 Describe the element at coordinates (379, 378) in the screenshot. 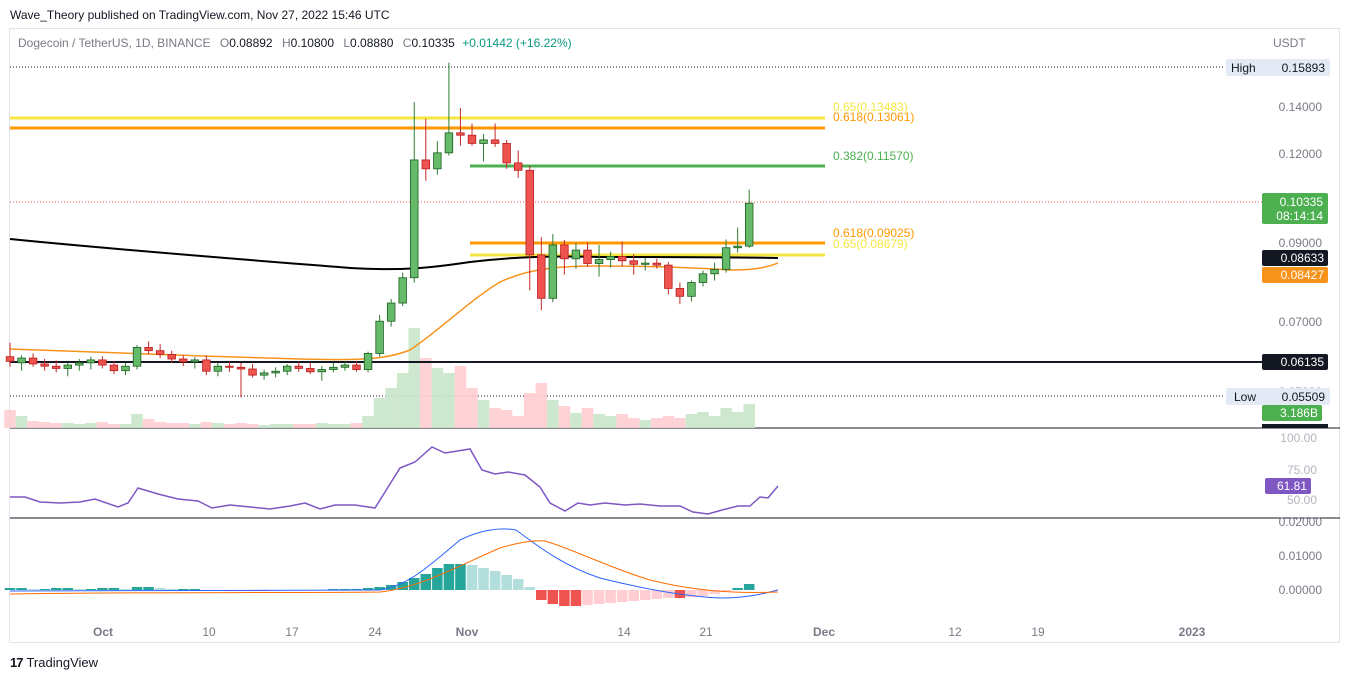

I see `volume-area` at that location.